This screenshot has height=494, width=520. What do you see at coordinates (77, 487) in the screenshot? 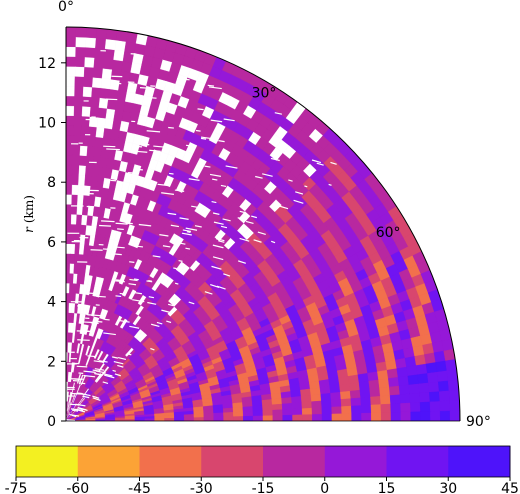
I see `colorbar-tick-label: -60` at bounding box center [77, 487].